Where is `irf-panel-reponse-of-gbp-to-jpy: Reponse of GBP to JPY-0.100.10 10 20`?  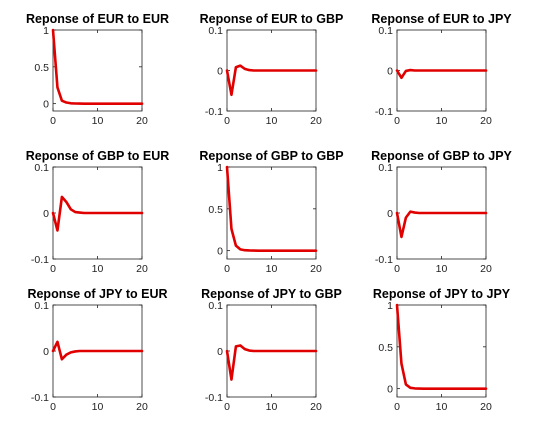
irf-panel-reponse-of-gbp-to-jpy: Reponse of GBP to JPY-0.100.10 10 20 is located at coordinates (441, 212).